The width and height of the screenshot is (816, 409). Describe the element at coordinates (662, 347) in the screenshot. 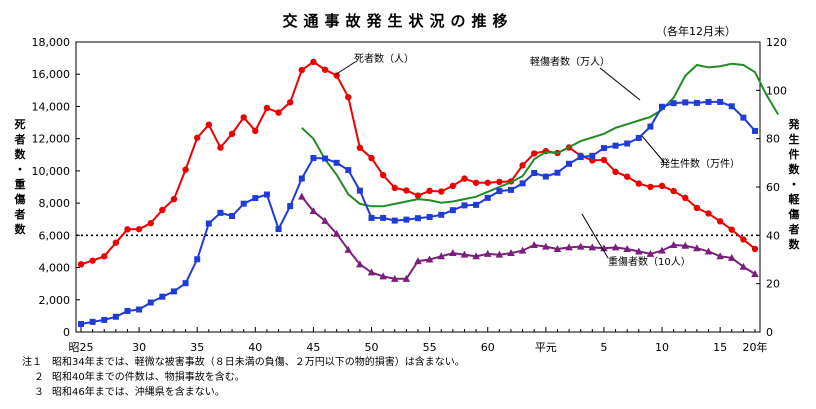

I see `x-tick-label: 10` at that location.